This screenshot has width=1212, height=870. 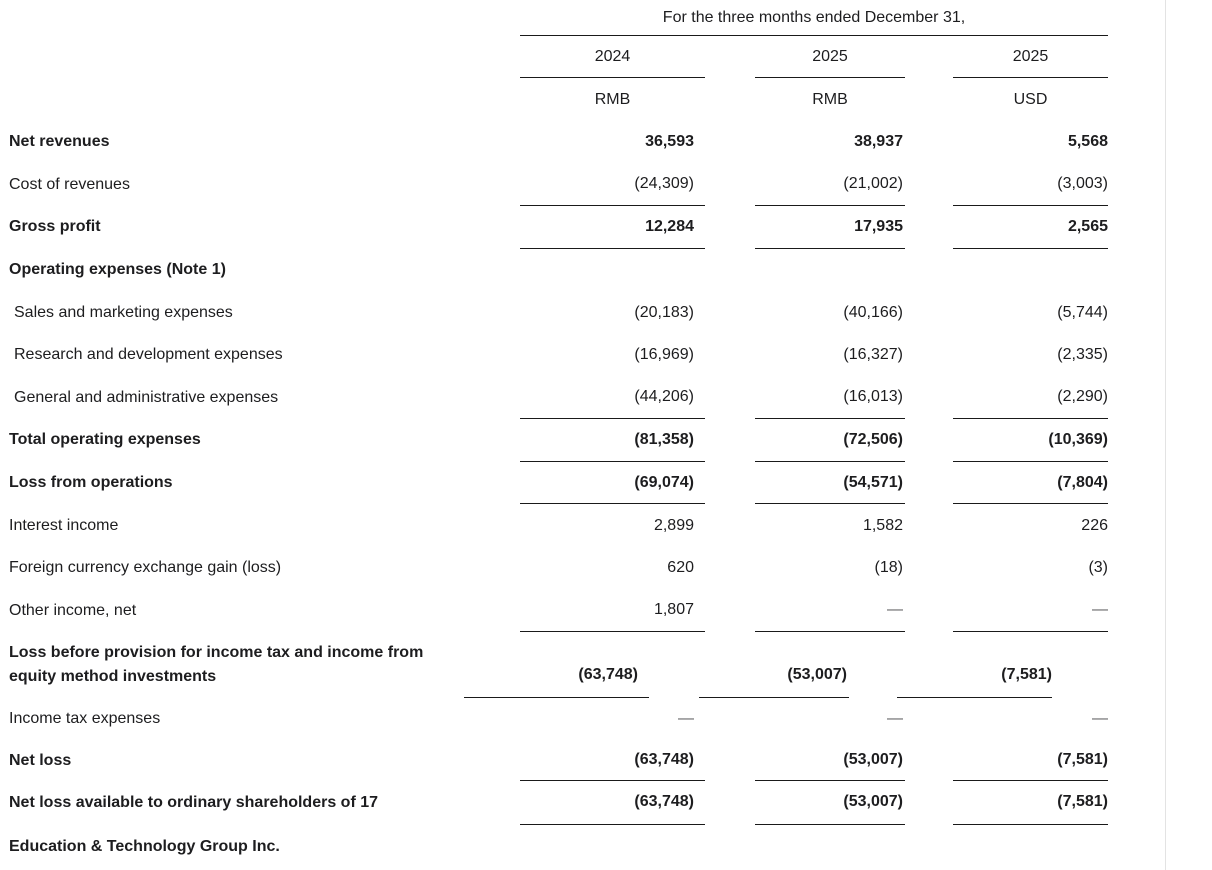 What do you see at coordinates (145, 568) in the screenshot?
I see `row-label: Foreign currency exchange gain (loss)` at bounding box center [145, 568].